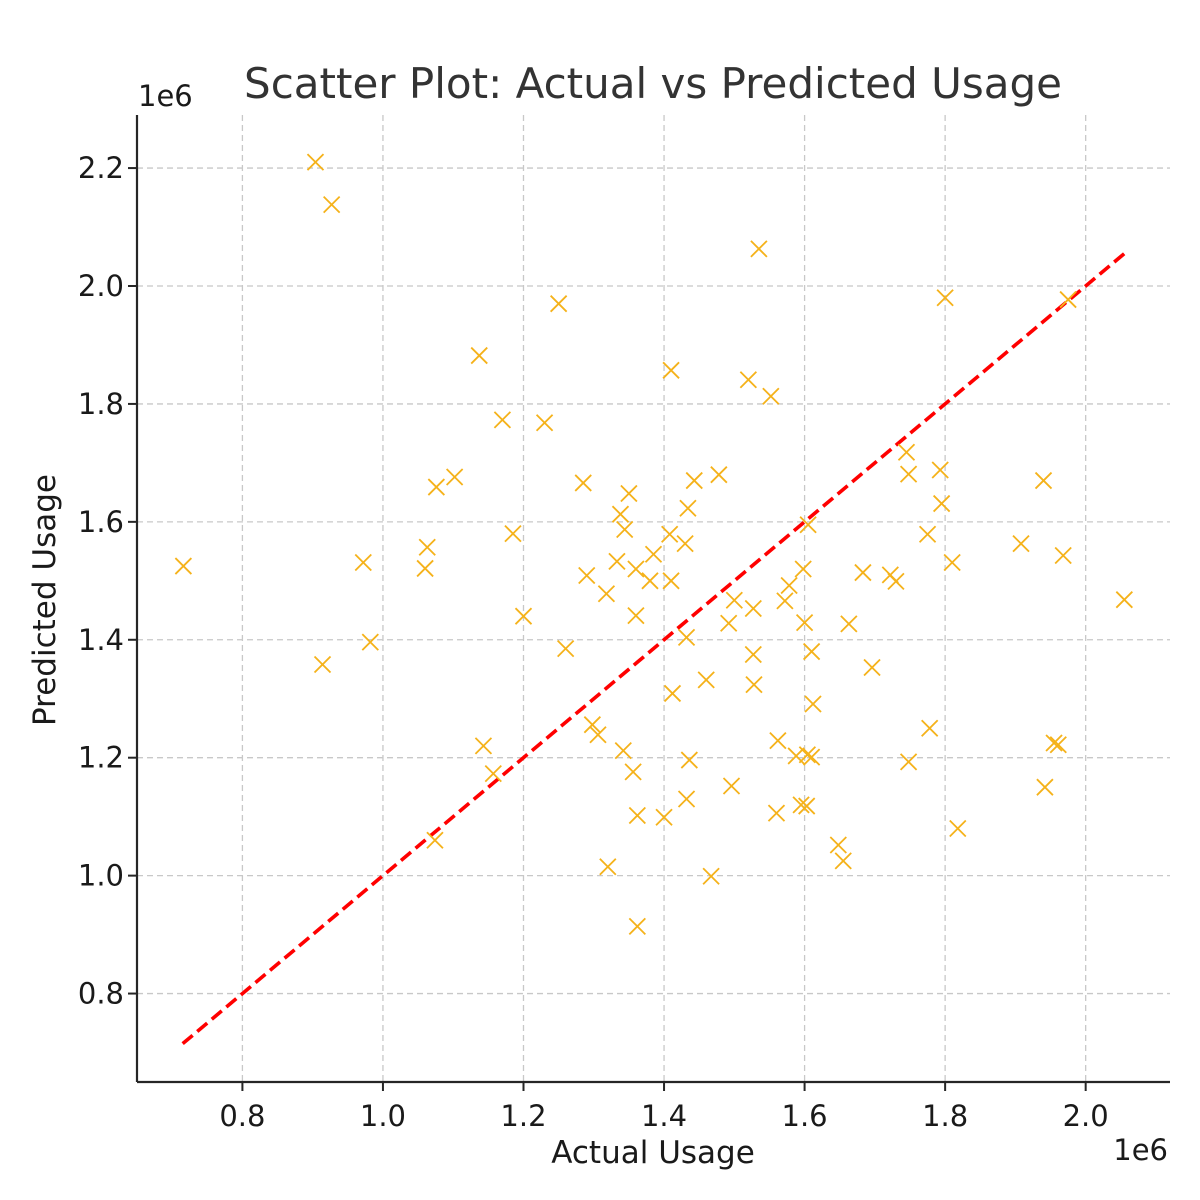 The image size is (1200, 1200). What do you see at coordinates (107, 581) in the screenshot?
I see `y-ticks: 0.8 1.0 1.2 1.4 1.6 1.8 2.0 2.2` at bounding box center [107, 581].